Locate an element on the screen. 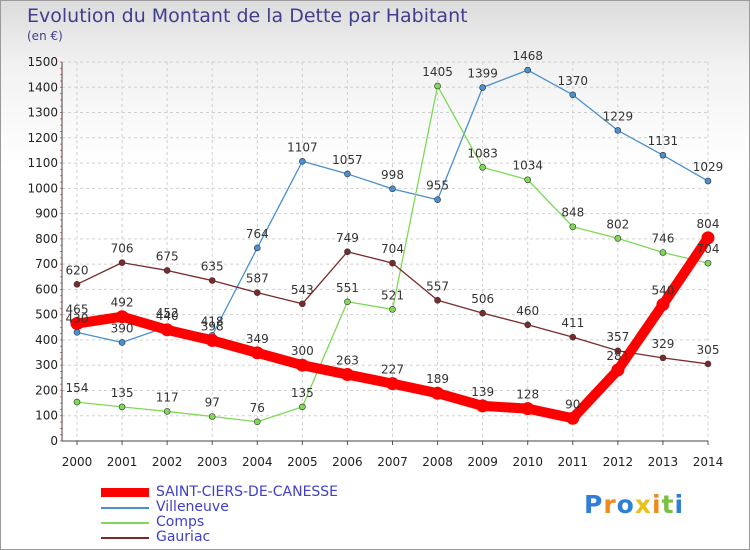  data-label: 635 is located at coordinates (212, 267).